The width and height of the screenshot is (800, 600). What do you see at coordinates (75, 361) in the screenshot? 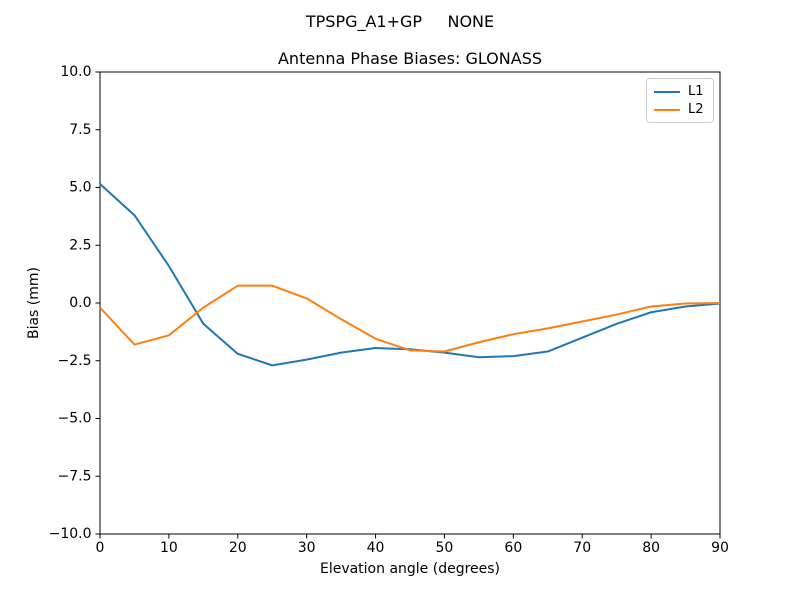
I see `y-axis-tick-label: −2.5` at bounding box center [75, 361].